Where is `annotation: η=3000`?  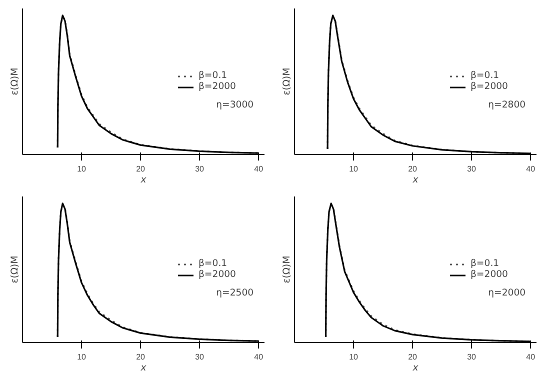 annotation: η=3000 is located at coordinates (235, 105).